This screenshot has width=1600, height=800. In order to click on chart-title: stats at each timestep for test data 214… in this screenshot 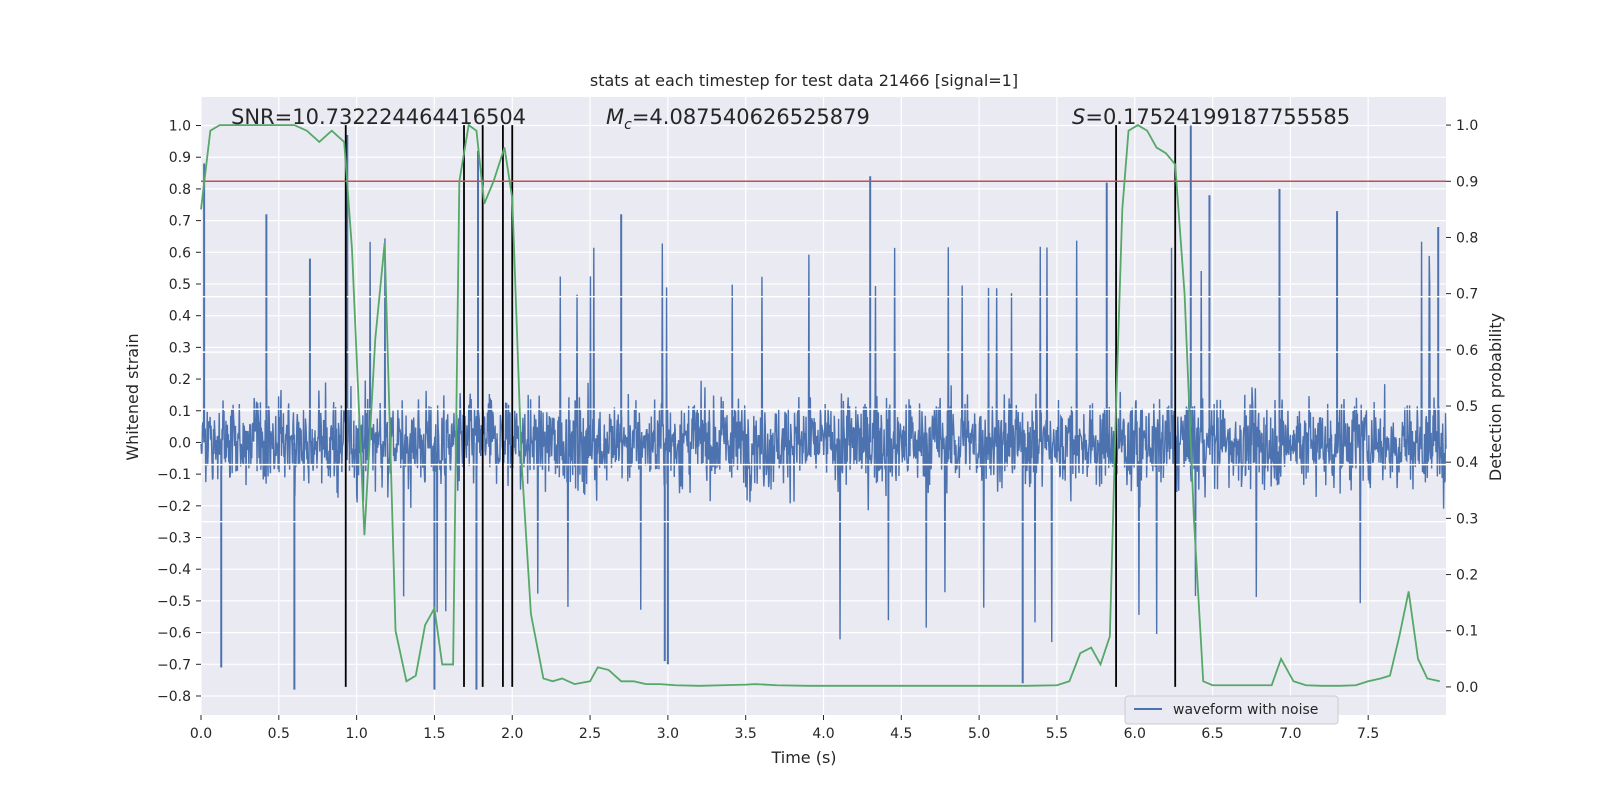, I will do `click(804, 80)`.